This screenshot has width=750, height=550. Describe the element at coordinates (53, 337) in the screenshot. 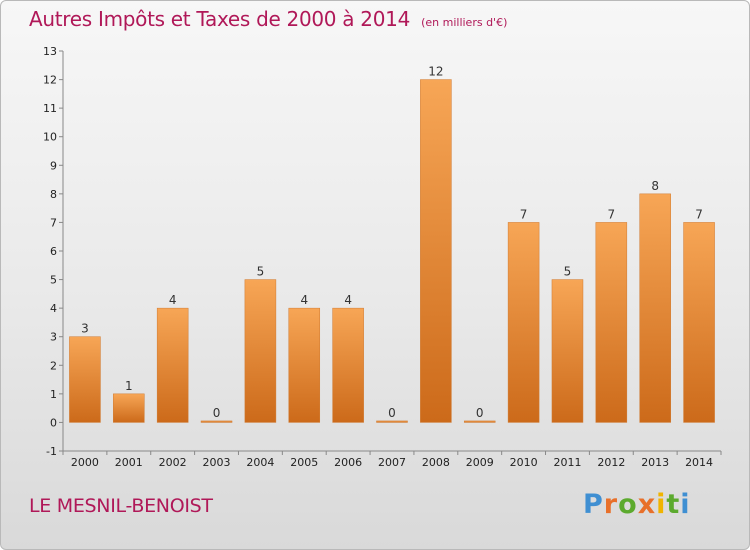

I see `y-tick-label: 3` at that location.